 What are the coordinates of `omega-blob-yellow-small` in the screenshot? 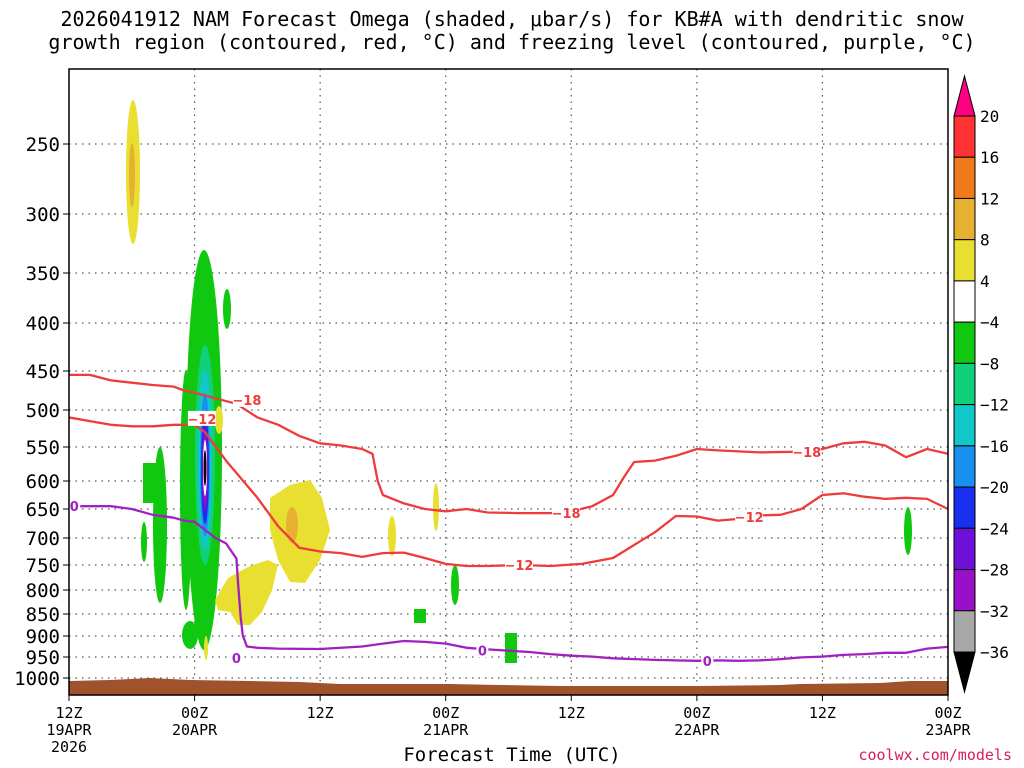 It's located at (219, 420).